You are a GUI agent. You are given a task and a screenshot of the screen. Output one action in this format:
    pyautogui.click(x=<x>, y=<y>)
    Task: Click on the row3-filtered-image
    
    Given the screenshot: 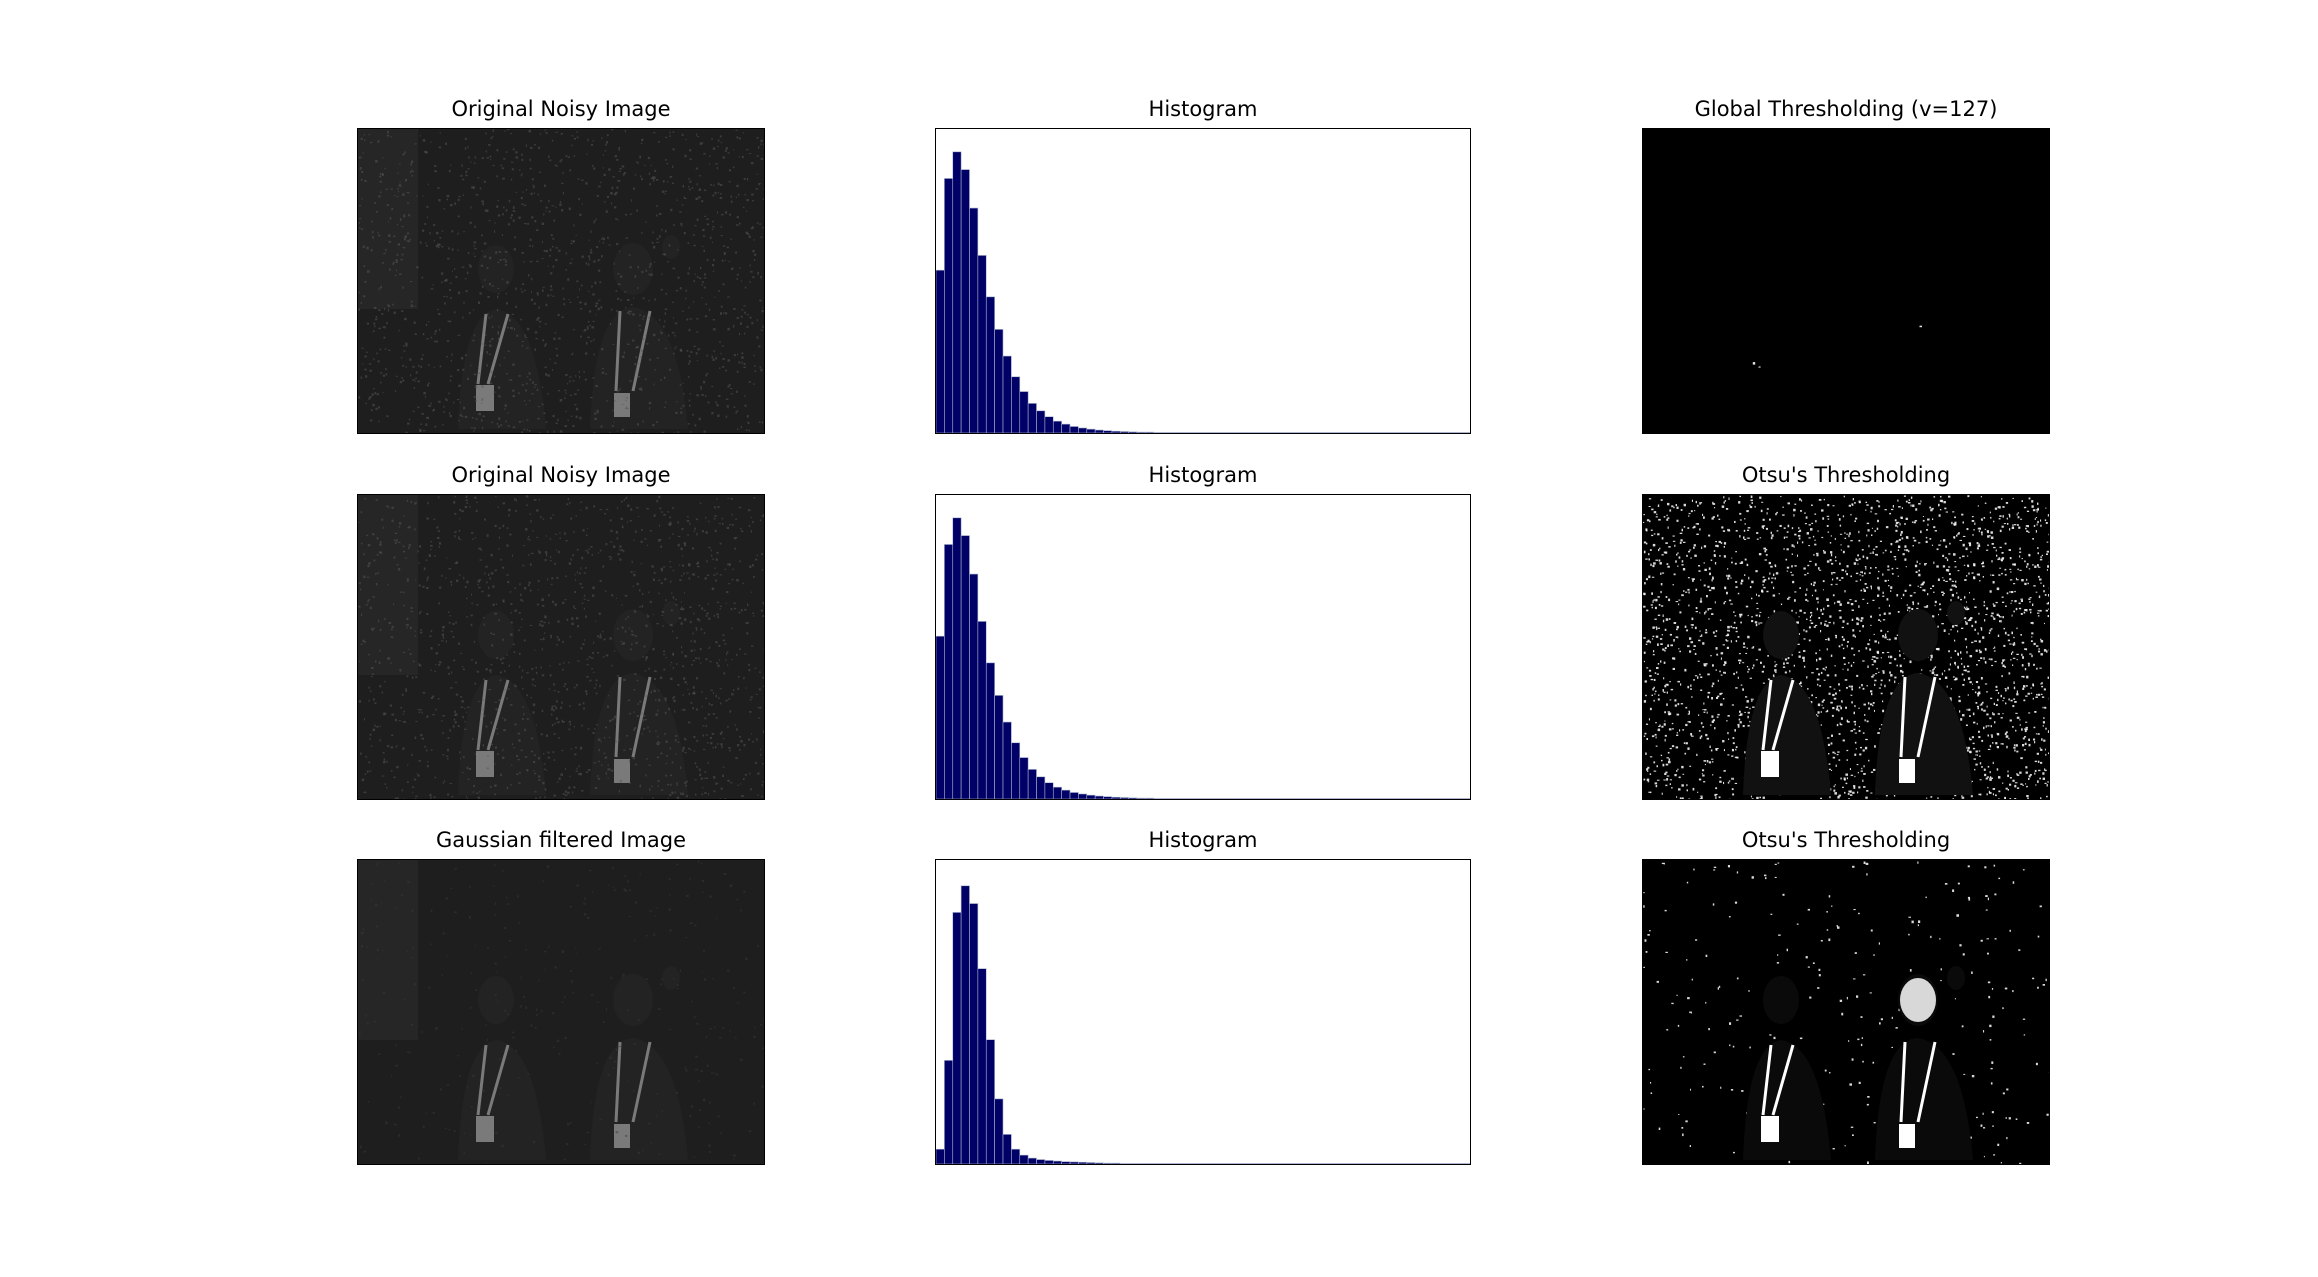 What is the action you would take?
    pyautogui.click(x=561, y=1012)
    